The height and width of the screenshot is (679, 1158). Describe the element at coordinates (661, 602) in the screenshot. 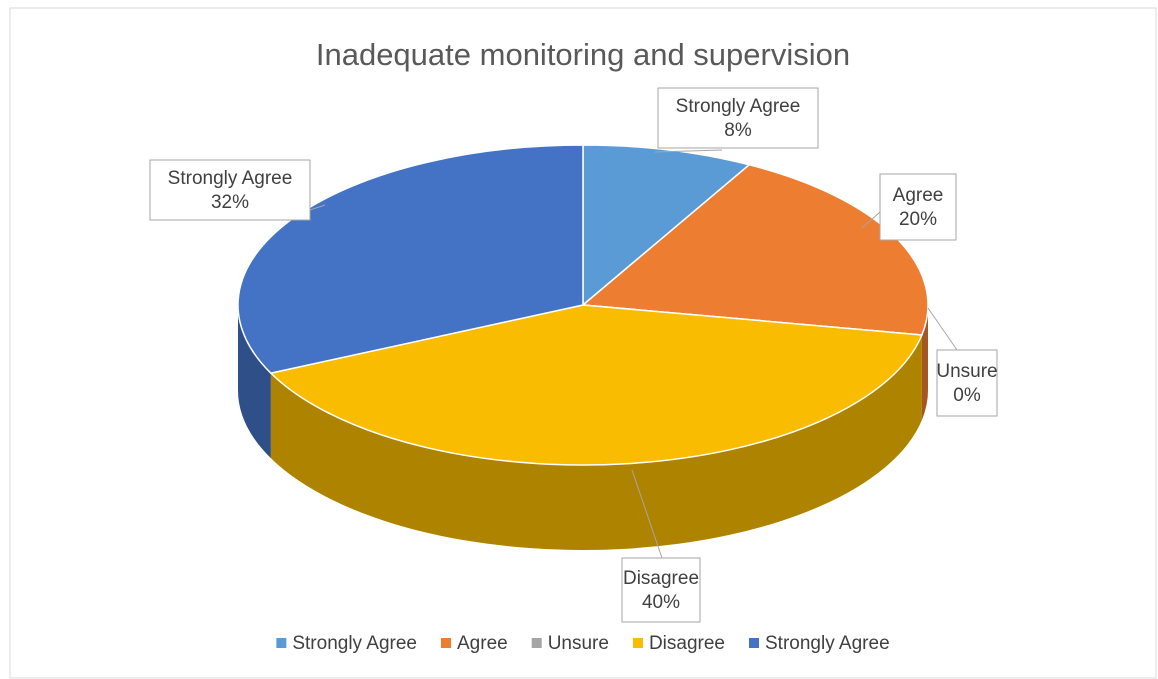

I see `data-label-value: 40%` at that location.